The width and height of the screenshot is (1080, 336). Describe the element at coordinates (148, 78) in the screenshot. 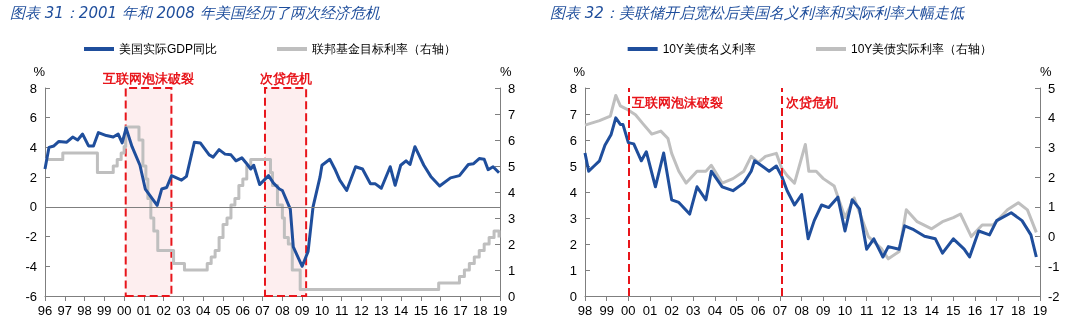

I see `band-label: 互联网泡沫破裂` at that location.